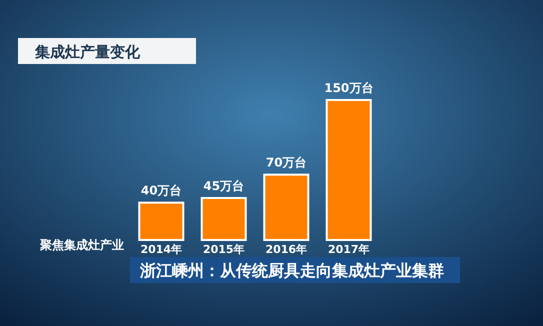 This screenshot has width=543, height=326. Describe the element at coordinates (286, 249) in the screenshot. I see `x-tick-label: 2016年` at that location.